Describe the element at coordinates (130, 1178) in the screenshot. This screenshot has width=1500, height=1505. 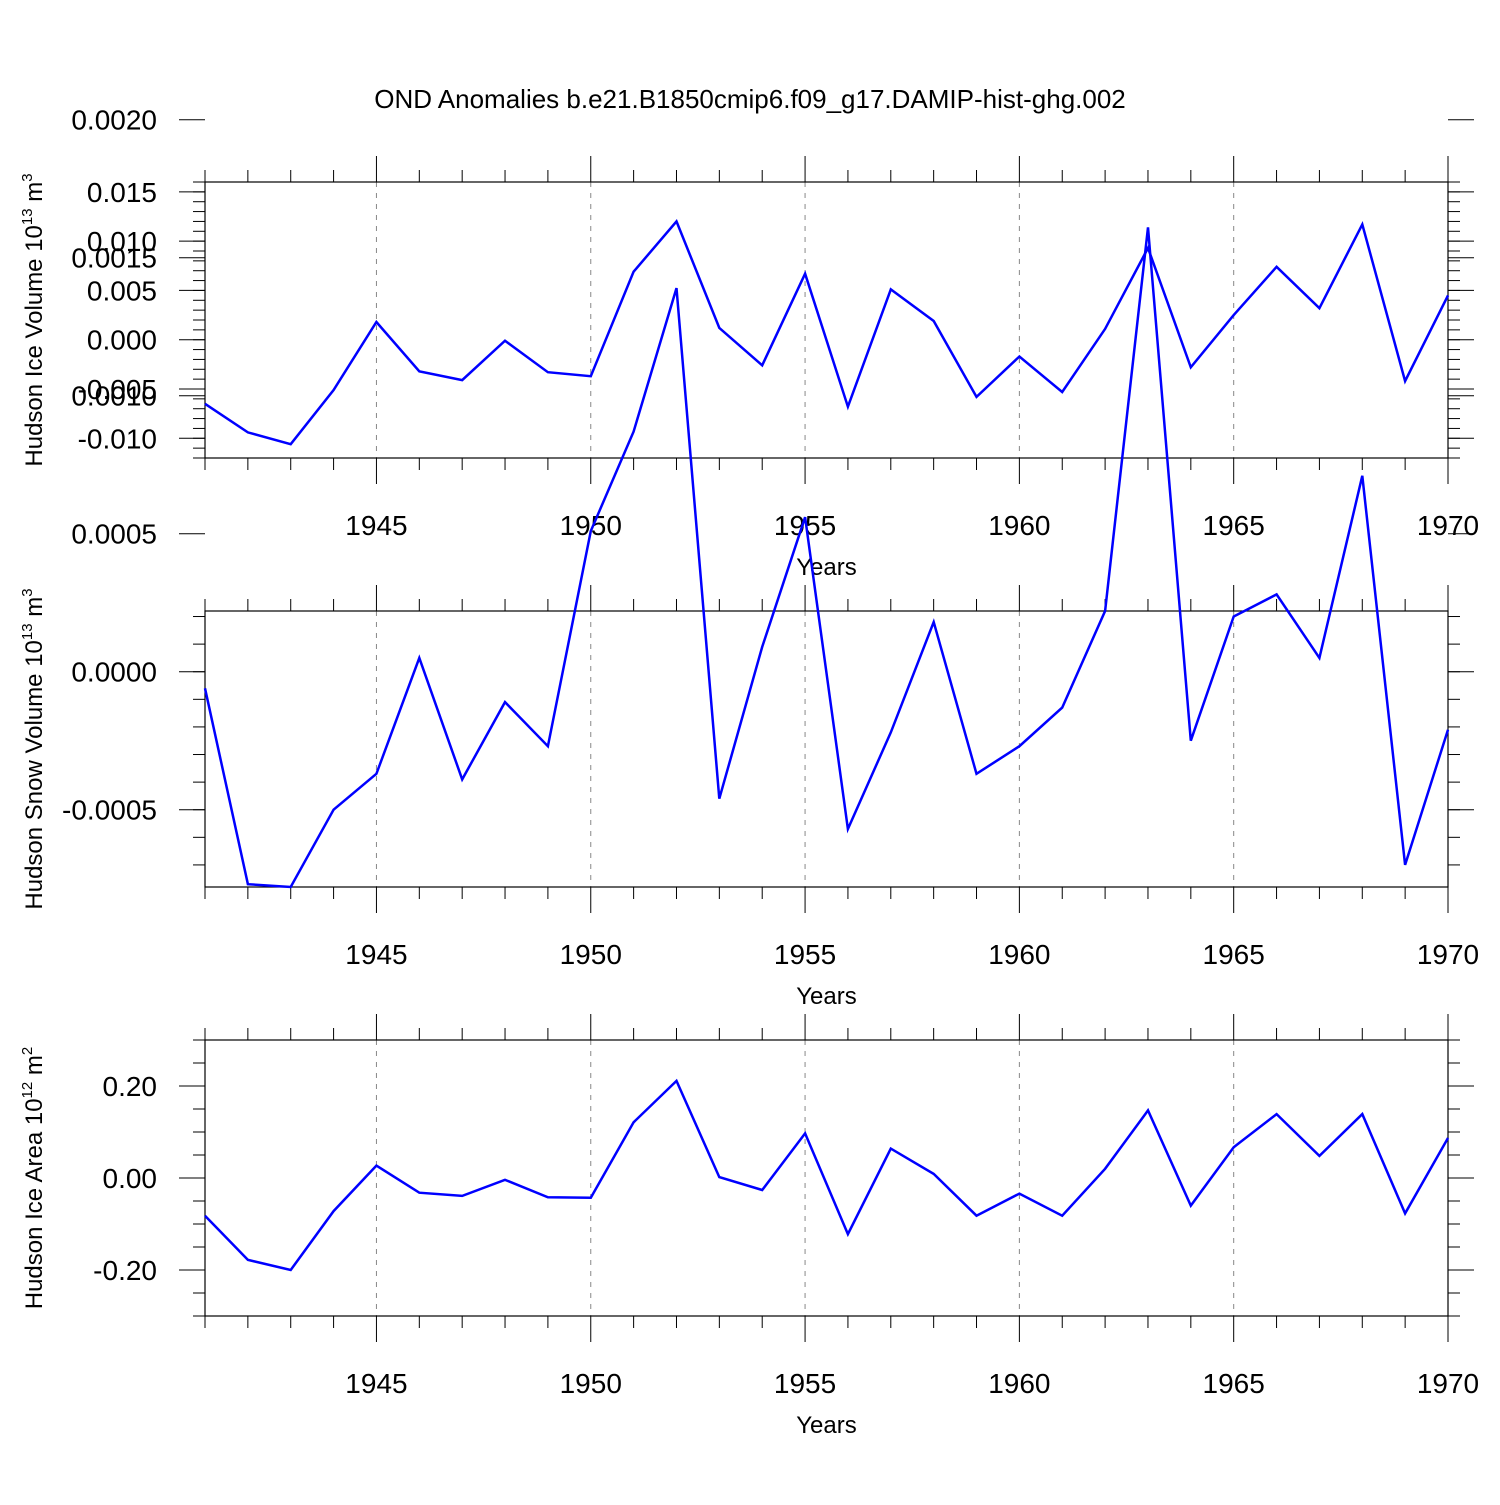
I see `y-tick-label: 0.00` at that location.